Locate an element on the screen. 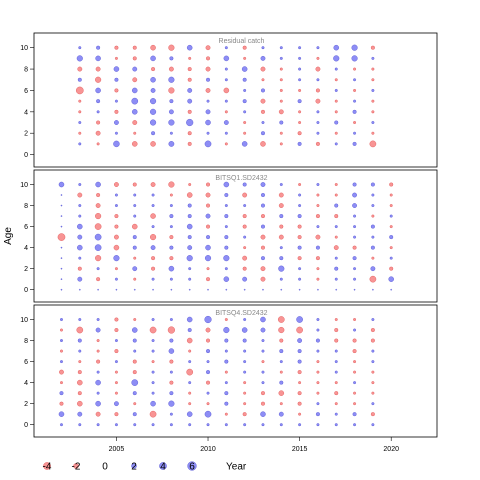  y-tick-label: 2 is located at coordinates (26, 134).